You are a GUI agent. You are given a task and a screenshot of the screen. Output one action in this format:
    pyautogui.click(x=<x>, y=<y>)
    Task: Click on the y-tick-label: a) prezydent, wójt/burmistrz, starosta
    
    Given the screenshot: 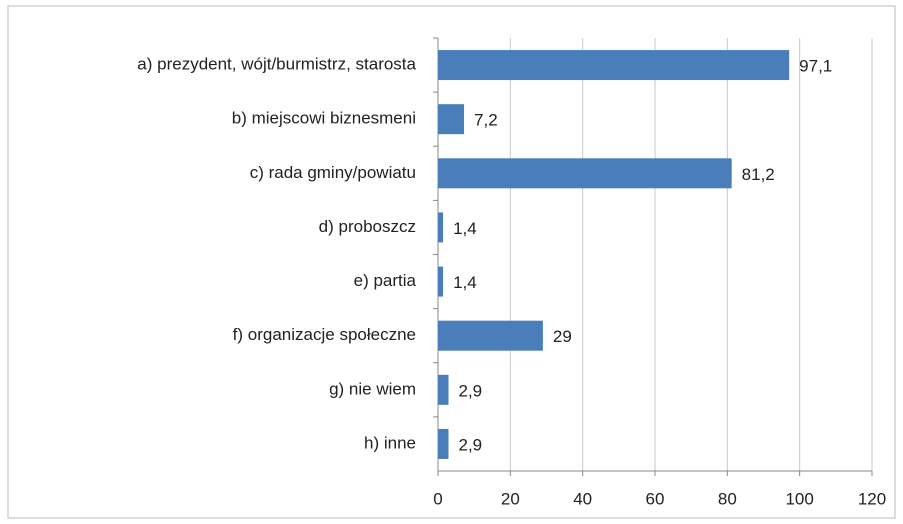 What is the action you would take?
    pyautogui.click(x=276, y=64)
    